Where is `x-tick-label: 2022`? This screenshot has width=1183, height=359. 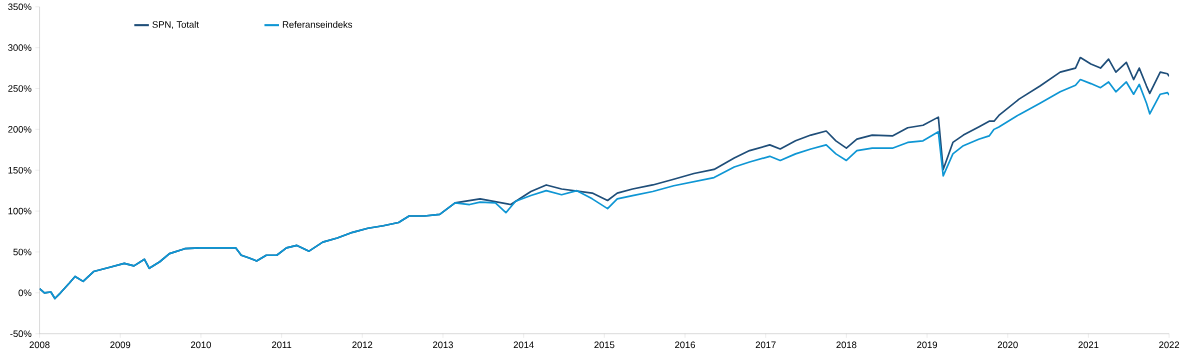
x-tick-label: 2022 is located at coordinates (1169, 345).